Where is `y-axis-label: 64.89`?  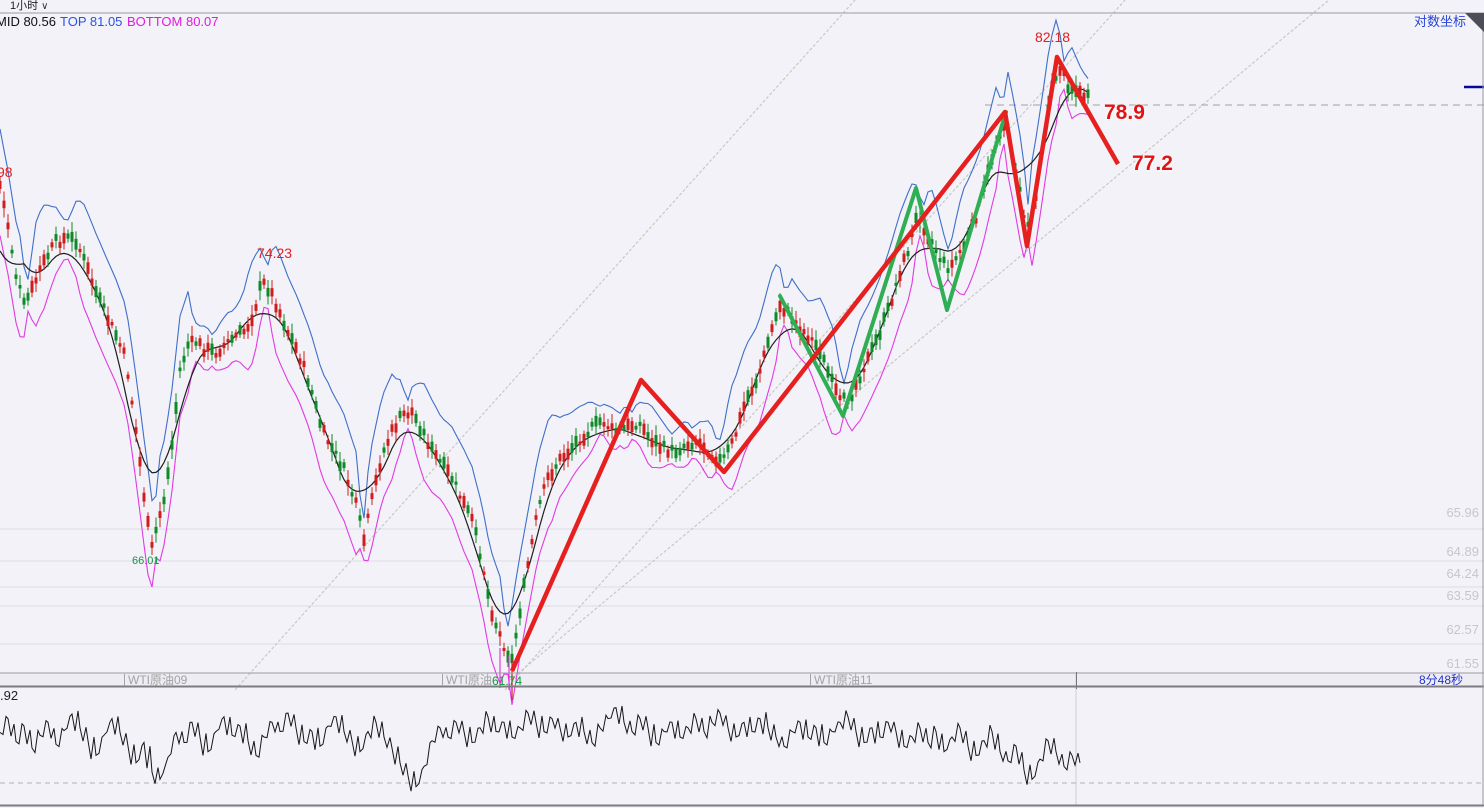 y-axis-label: 64.89 is located at coordinates (1462, 551).